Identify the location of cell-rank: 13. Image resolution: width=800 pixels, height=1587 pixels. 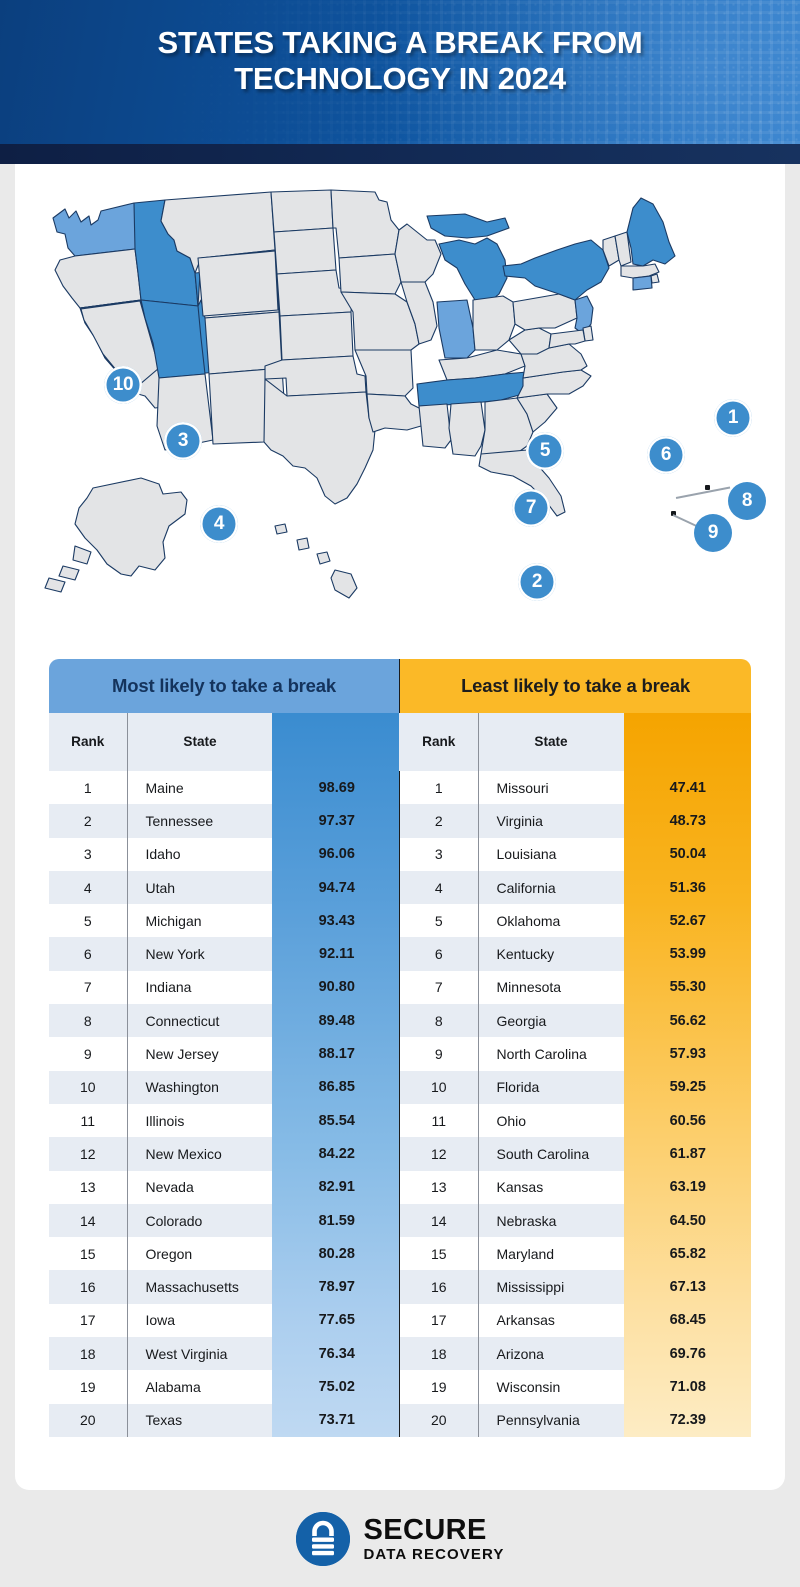
(439, 1187).